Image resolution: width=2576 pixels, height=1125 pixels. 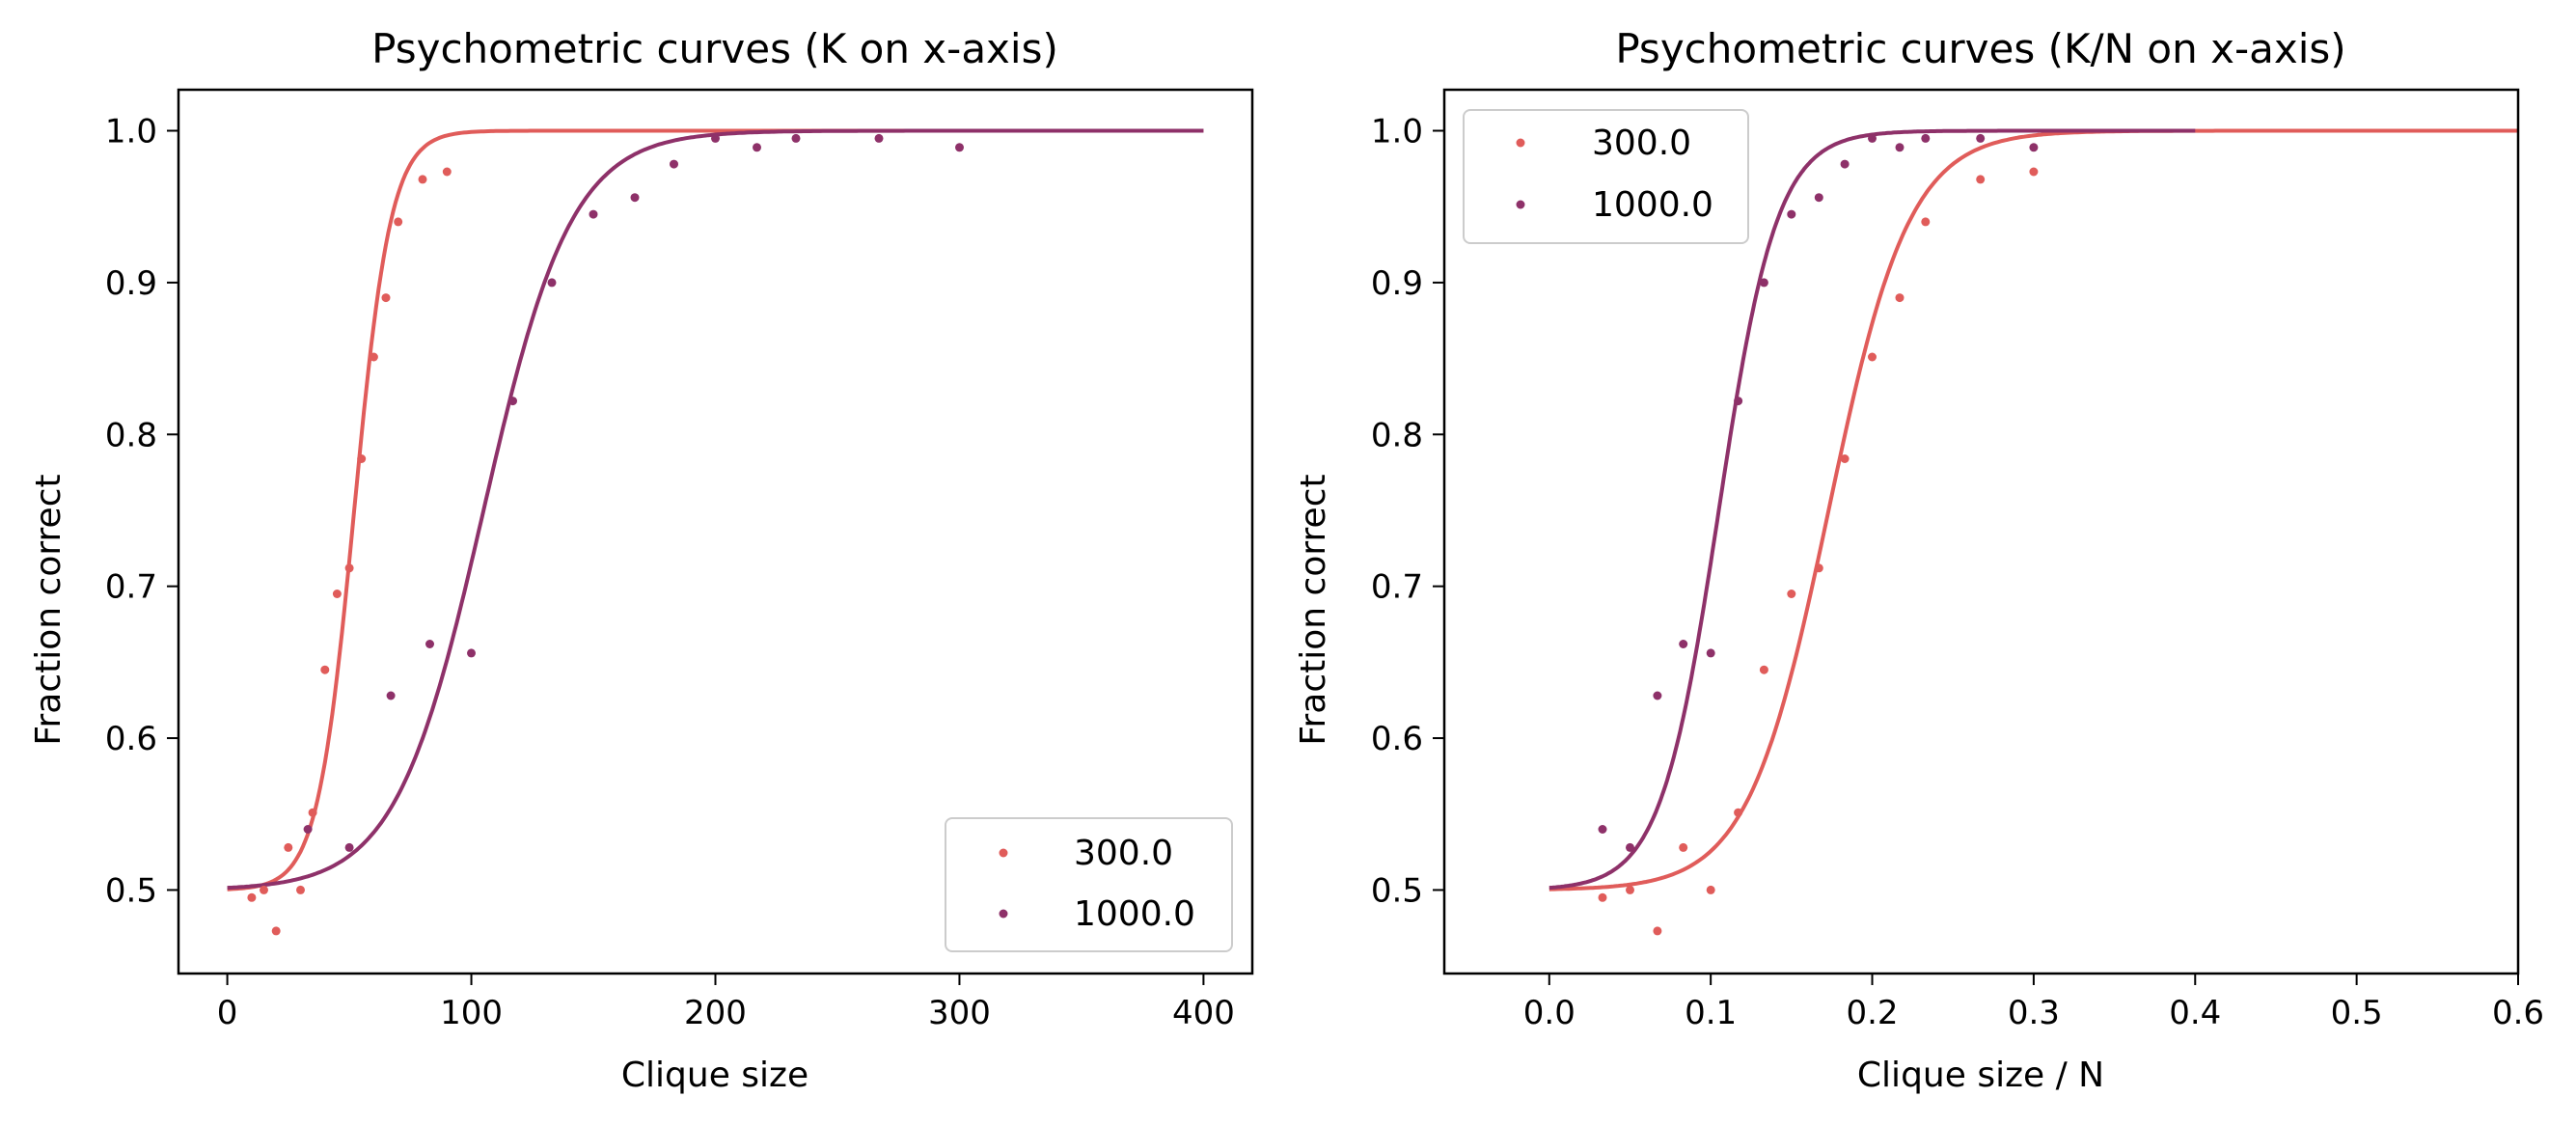 I want to click on x-tick-label: 300, so click(x=960, y=1013).